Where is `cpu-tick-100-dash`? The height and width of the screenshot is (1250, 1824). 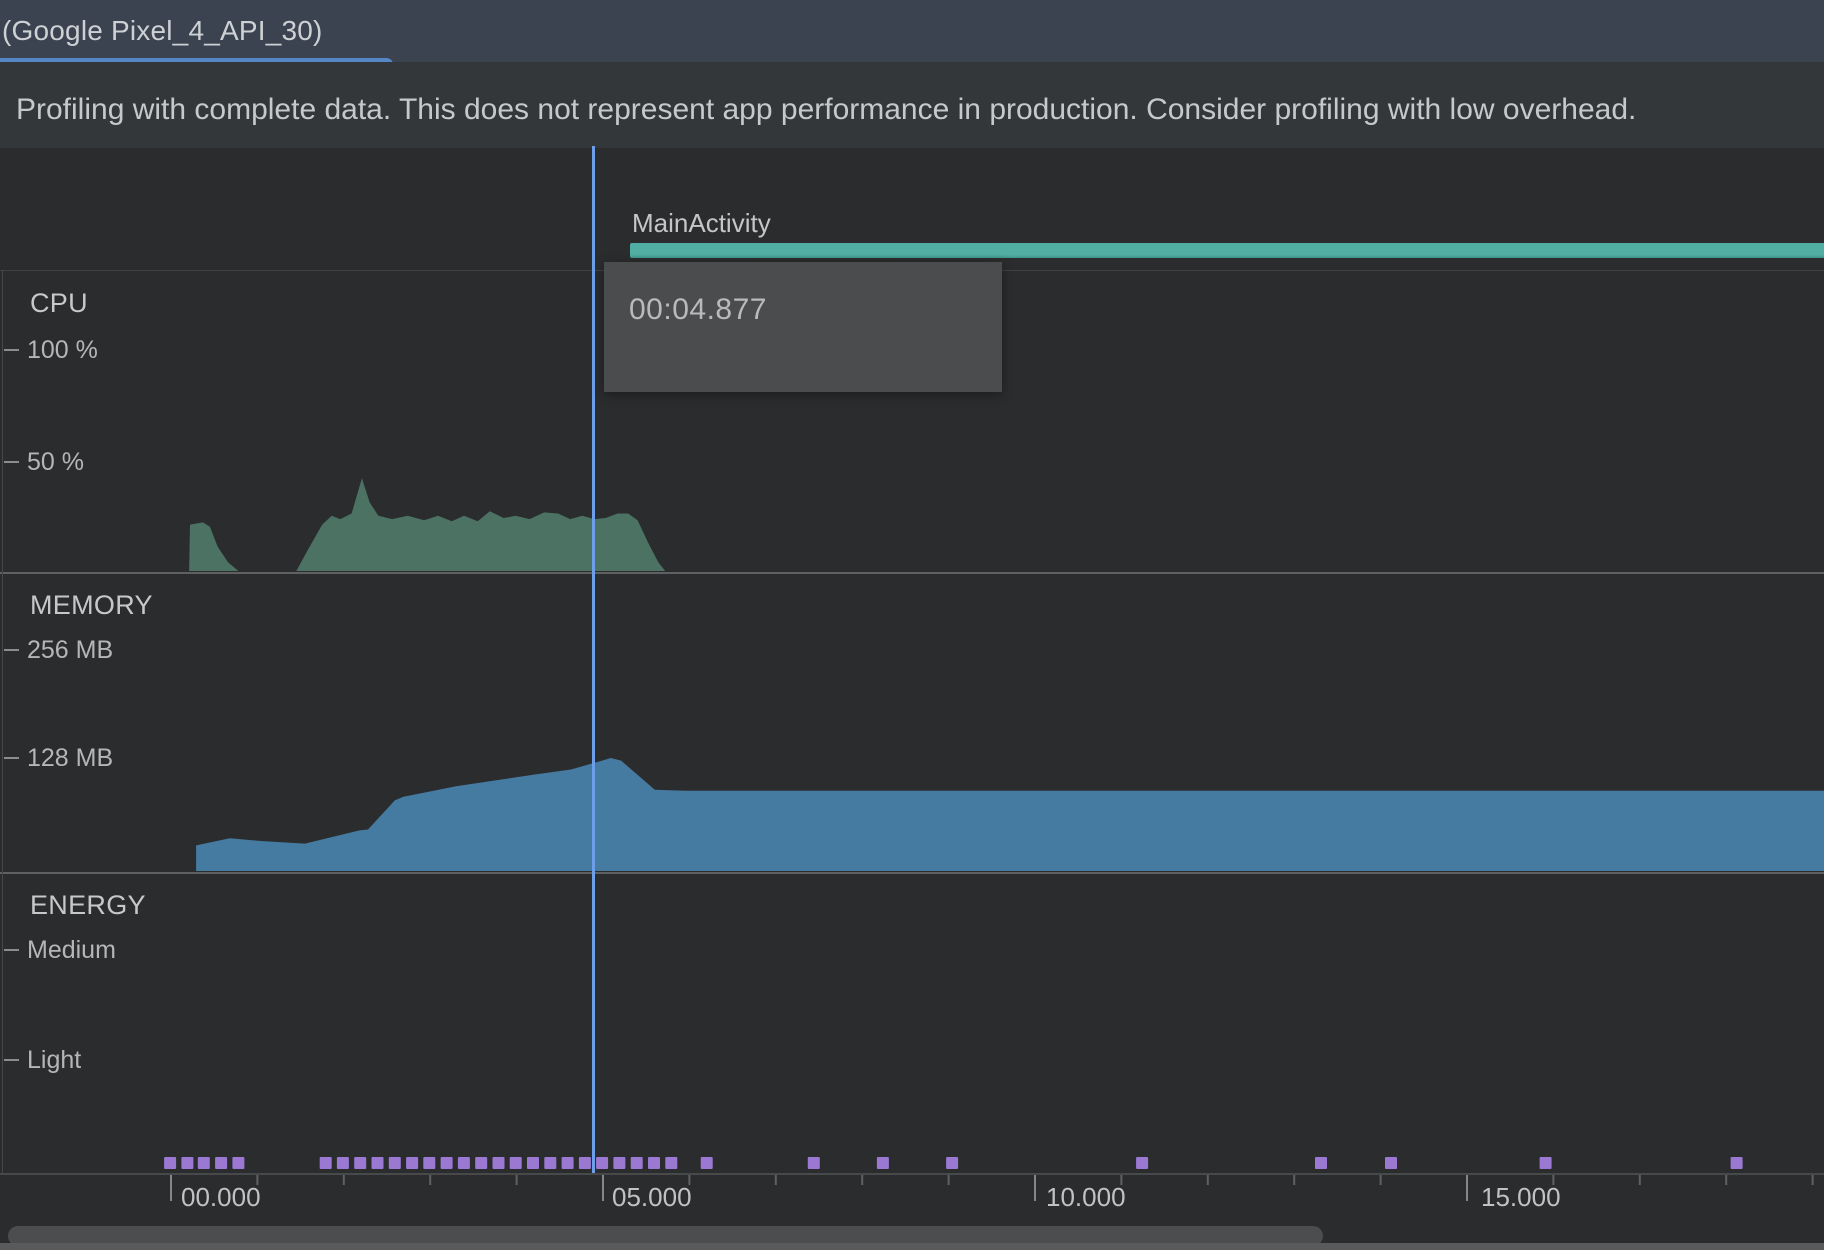 cpu-tick-100-dash is located at coordinates (11, 350).